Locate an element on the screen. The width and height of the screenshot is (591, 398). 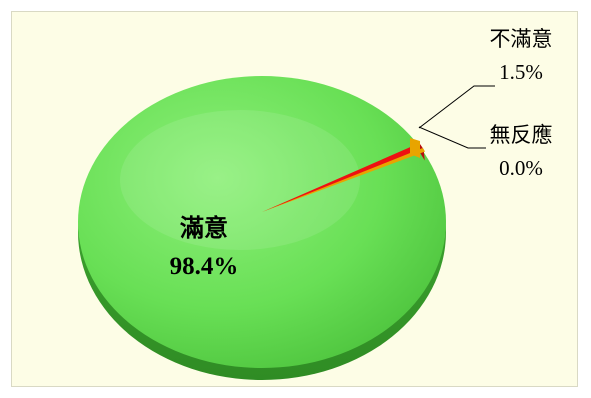
slice-dissatisfied is located at coordinates (343, 177).